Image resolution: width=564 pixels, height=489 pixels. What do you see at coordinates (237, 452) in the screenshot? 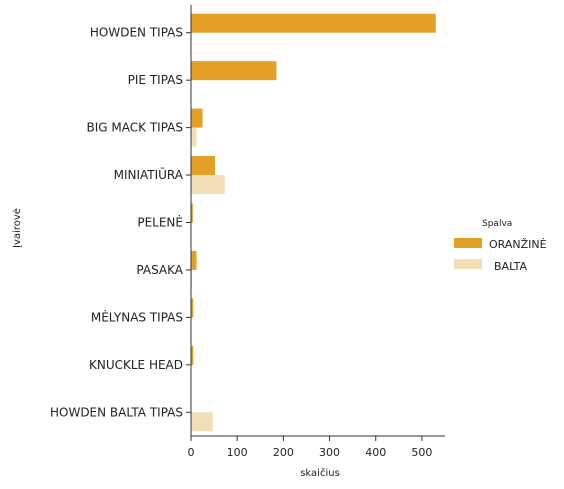
I see `x-tick-label: 100` at bounding box center [237, 452].